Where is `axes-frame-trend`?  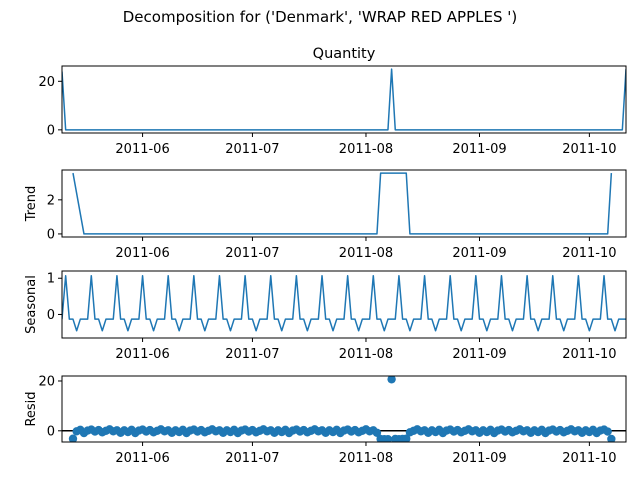
axes-frame-trend is located at coordinates (344, 203).